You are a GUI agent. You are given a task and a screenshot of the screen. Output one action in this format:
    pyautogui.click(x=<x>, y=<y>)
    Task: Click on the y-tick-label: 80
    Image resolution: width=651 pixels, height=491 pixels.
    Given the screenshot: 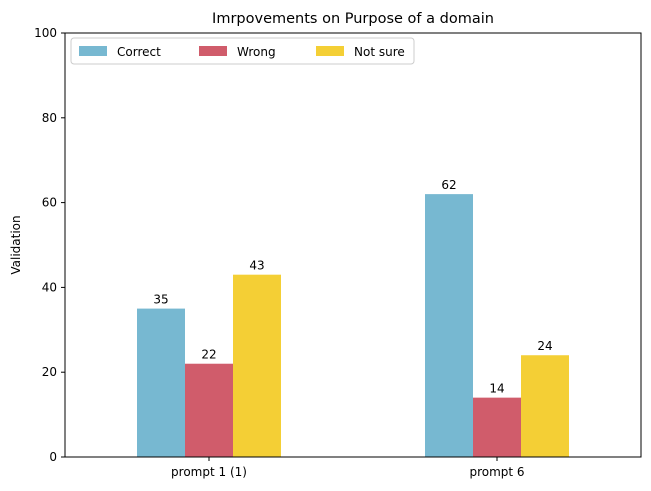 What is the action you would take?
    pyautogui.click(x=49, y=118)
    